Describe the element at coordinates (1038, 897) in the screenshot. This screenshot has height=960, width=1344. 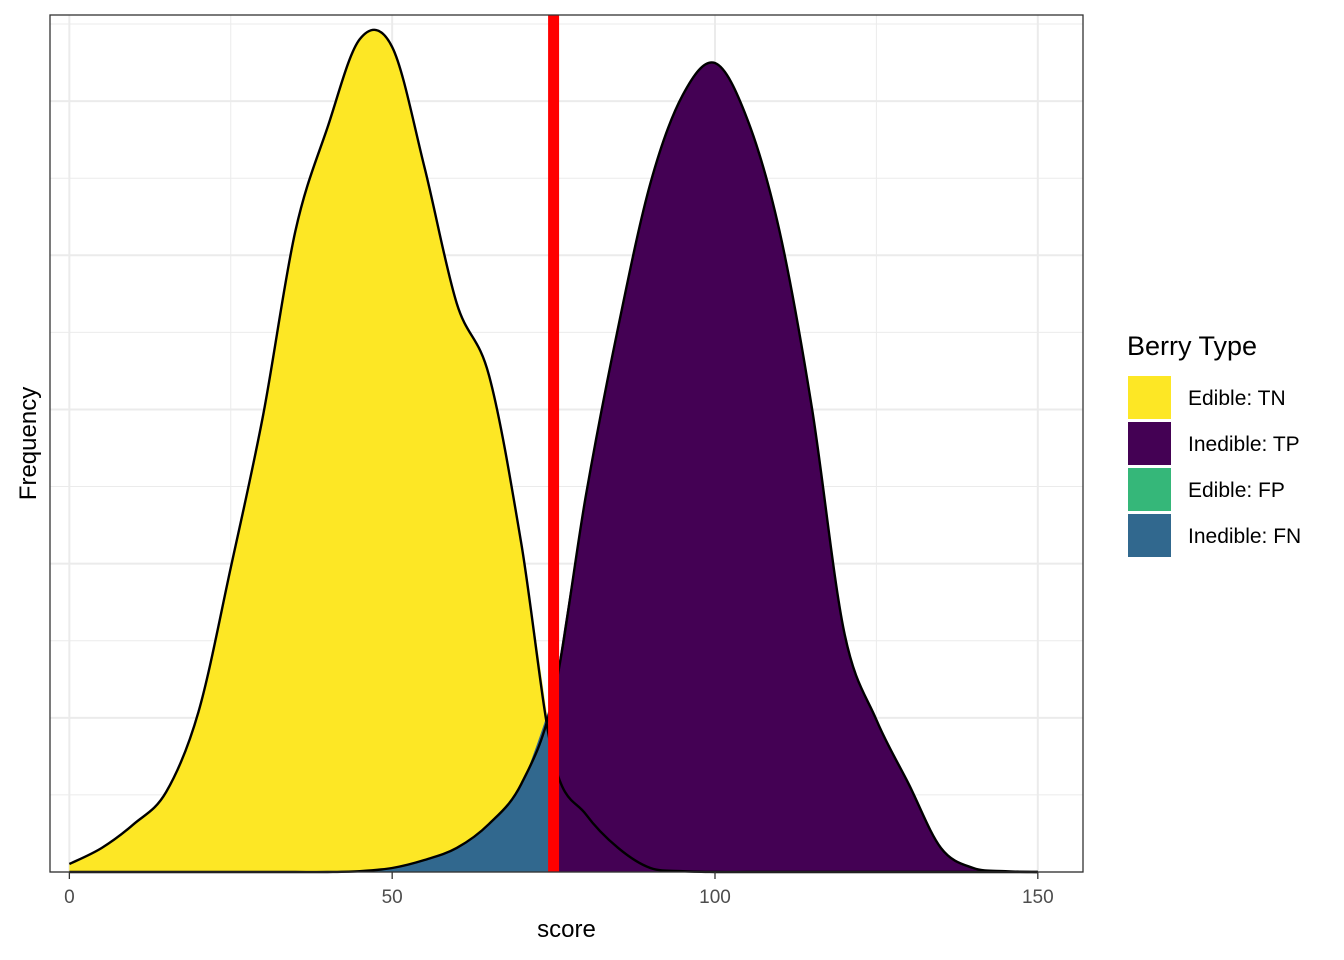
I see `x-tick-label: 150` at that location.